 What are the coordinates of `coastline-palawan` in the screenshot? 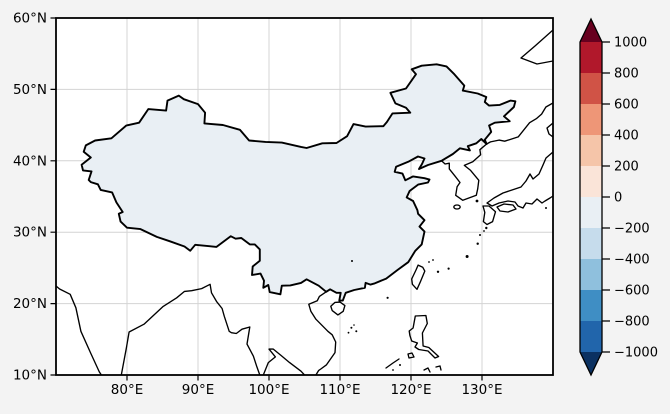 It's located at (392, 363).